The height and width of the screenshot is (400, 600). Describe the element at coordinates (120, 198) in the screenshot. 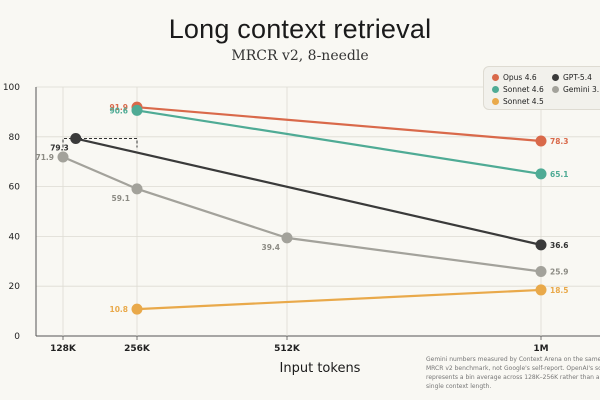

I see `data-label: 59.1` at that location.